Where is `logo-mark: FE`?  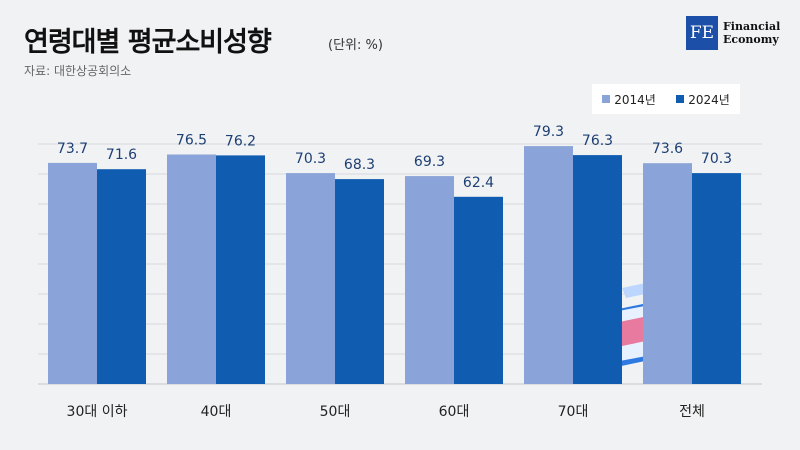 logo-mark: FE is located at coordinates (702, 33).